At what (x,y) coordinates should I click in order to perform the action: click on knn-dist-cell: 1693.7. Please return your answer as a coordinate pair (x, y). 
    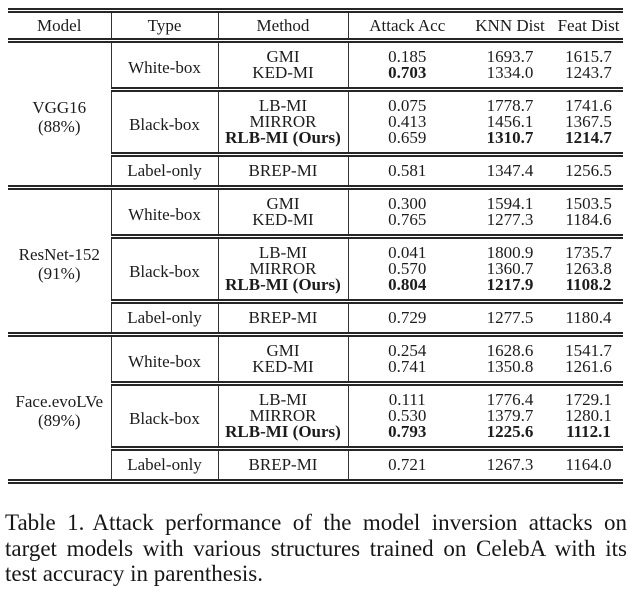
    Looking at the image, I should click on (510, 51).